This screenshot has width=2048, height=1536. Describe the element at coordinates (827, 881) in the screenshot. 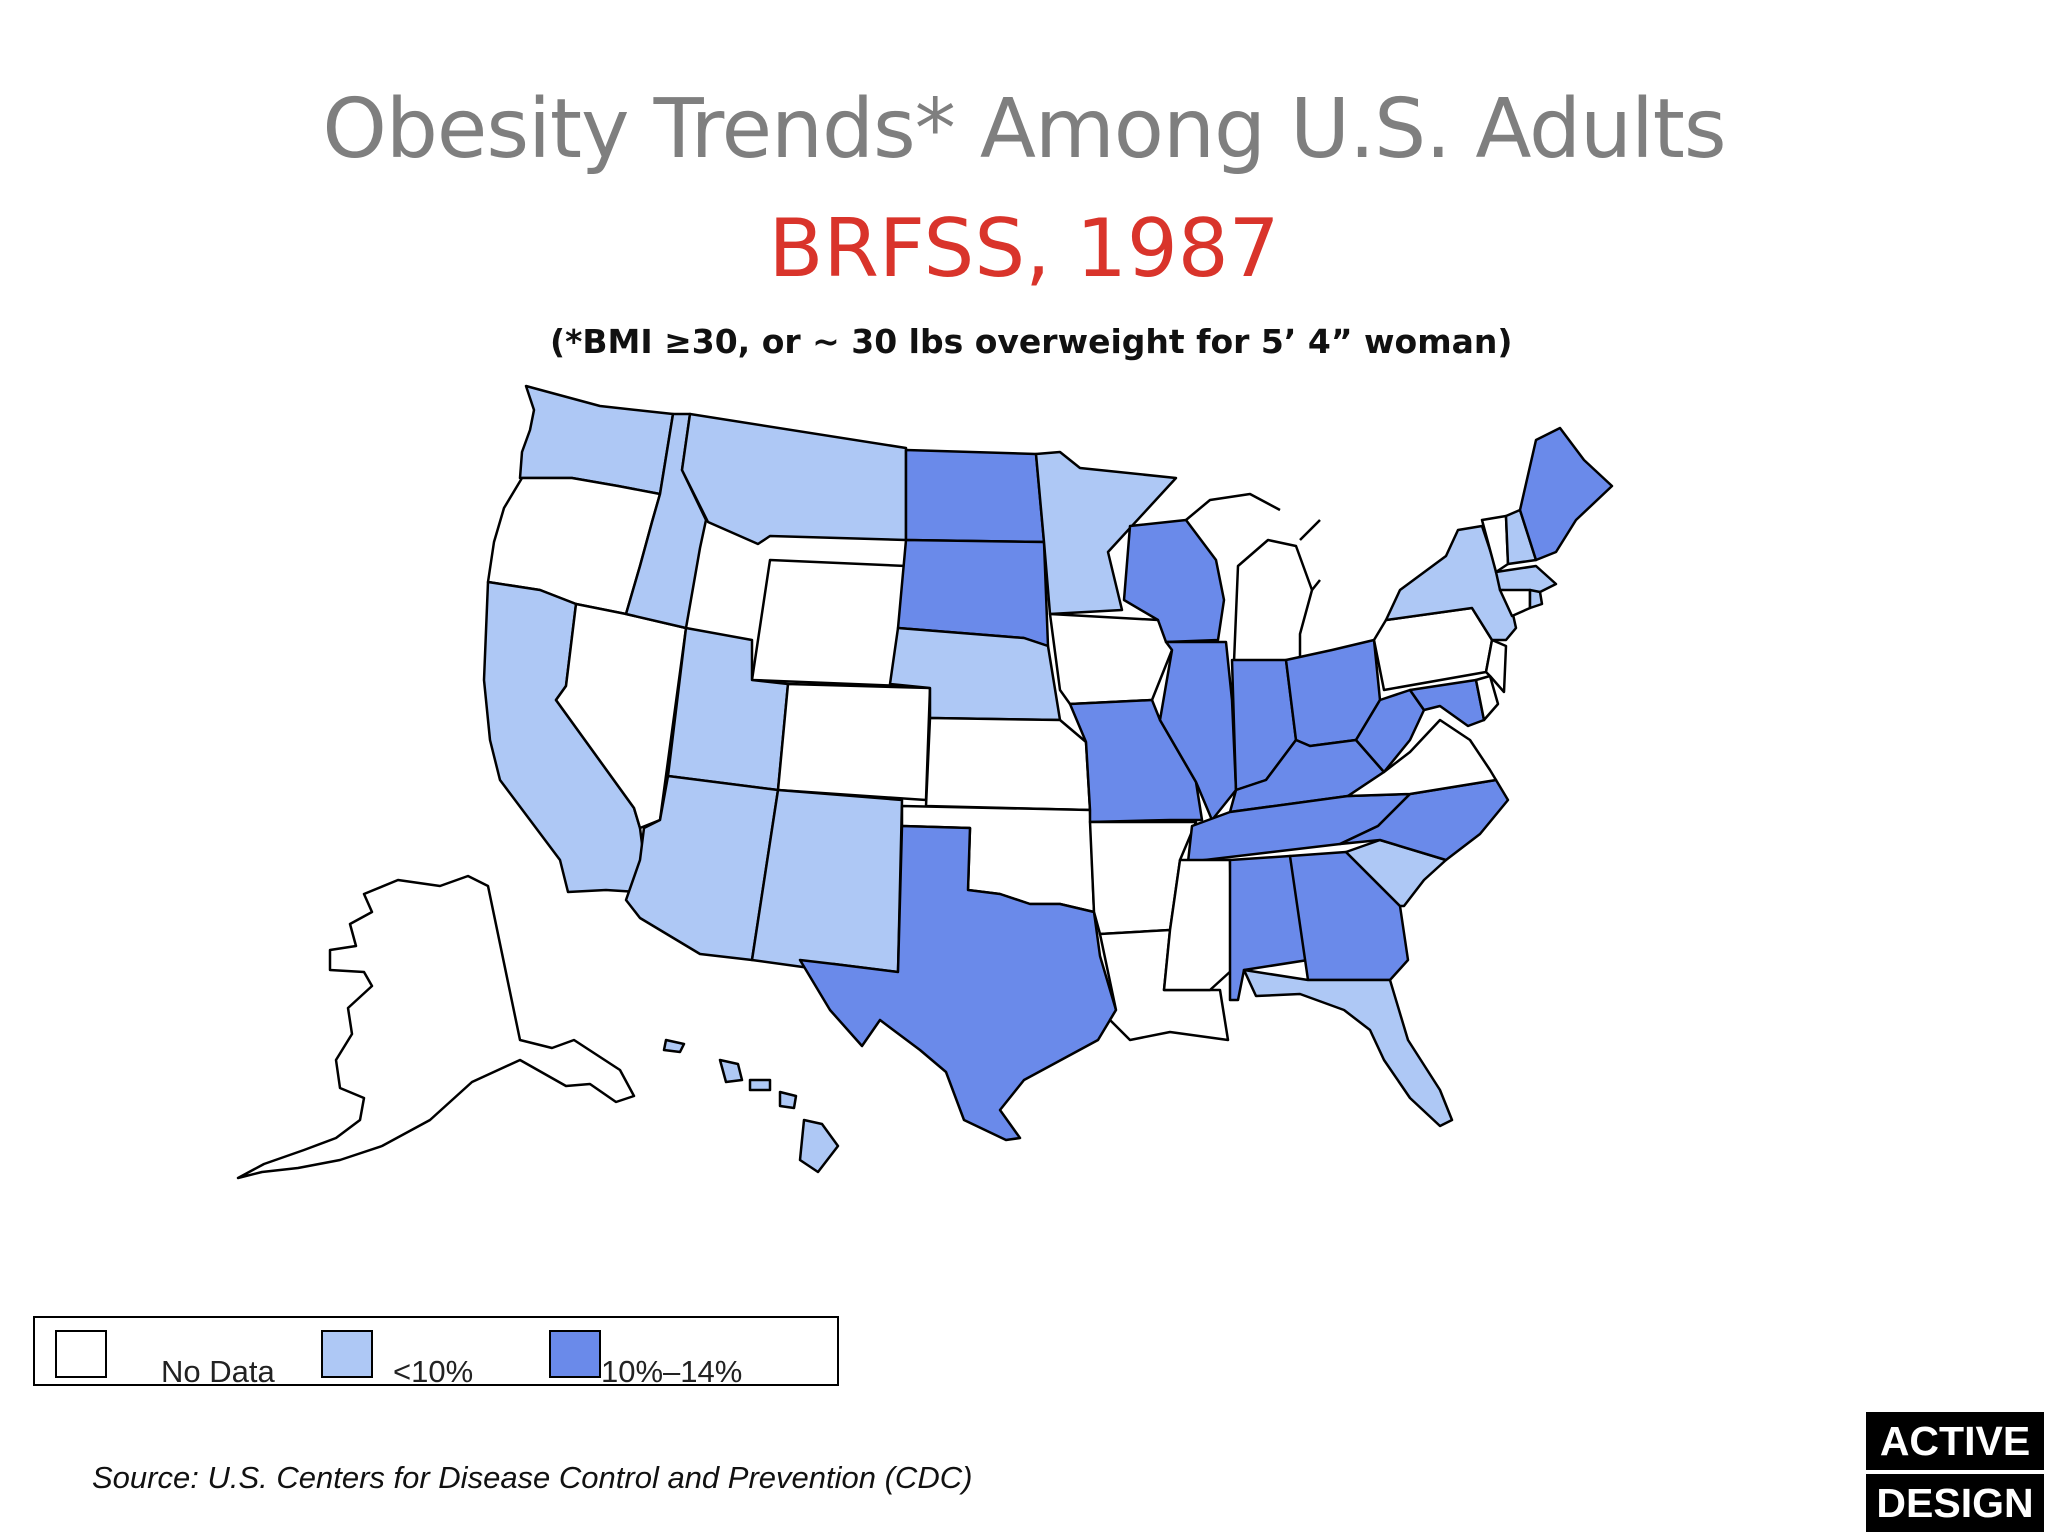

I see `state-nm` at that location.